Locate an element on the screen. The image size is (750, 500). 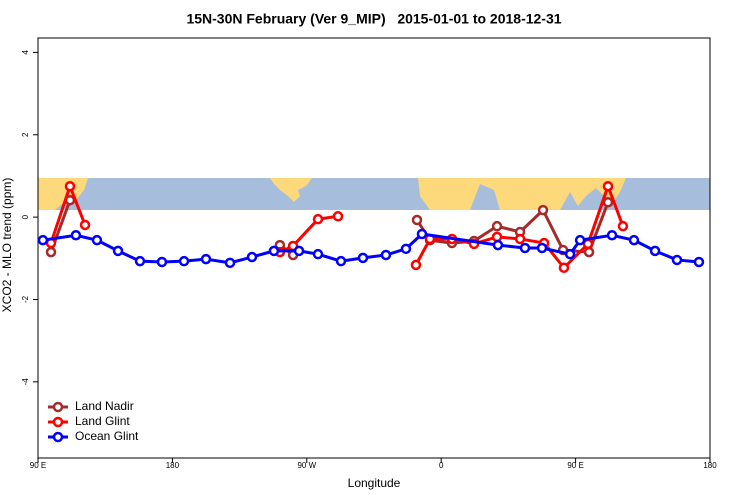
y-axis-label: XCO2 - MLO trend (ppm) is located at coordinates (7, 245).